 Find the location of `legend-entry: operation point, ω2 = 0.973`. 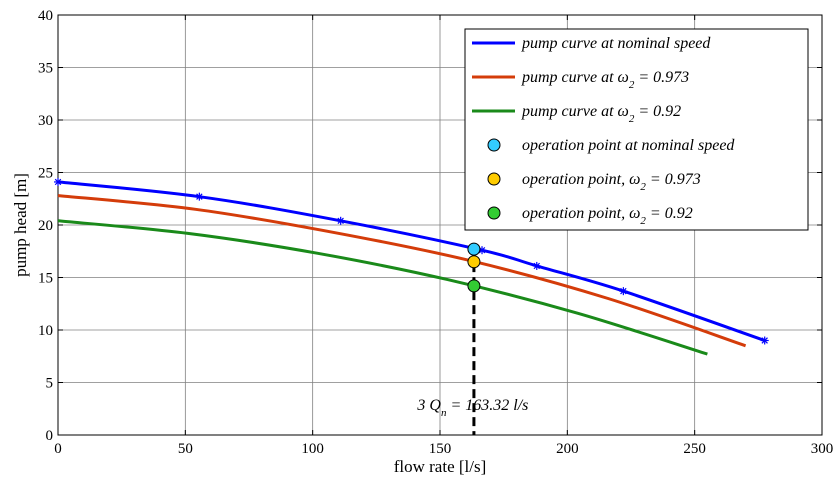

legend-entry: operation point, ω2 = 0.973 is located at coordinates (611, 182).